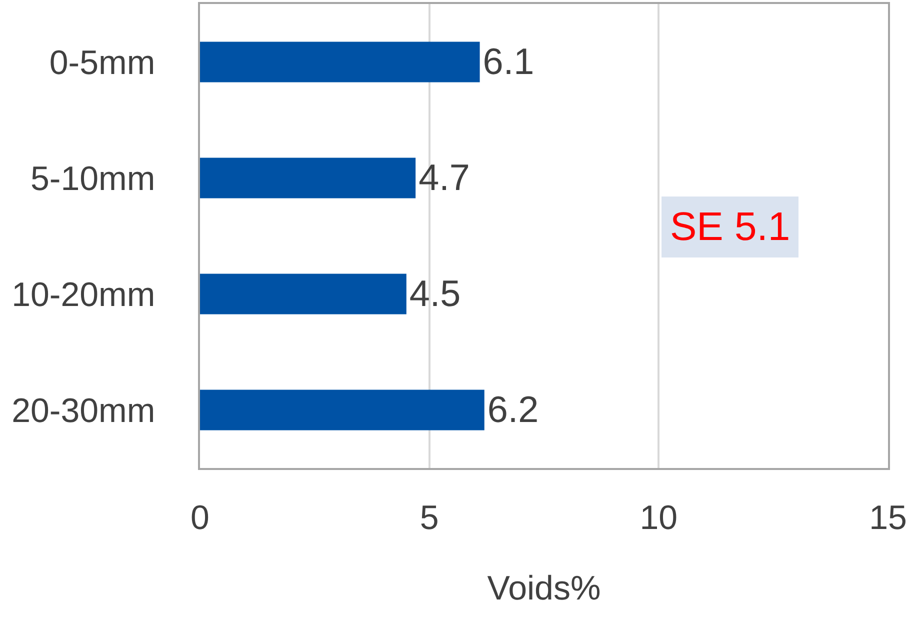 The width and height of the screenshot is (912, 628). I want to click on x-tick-label: 0, so click(200, 517).